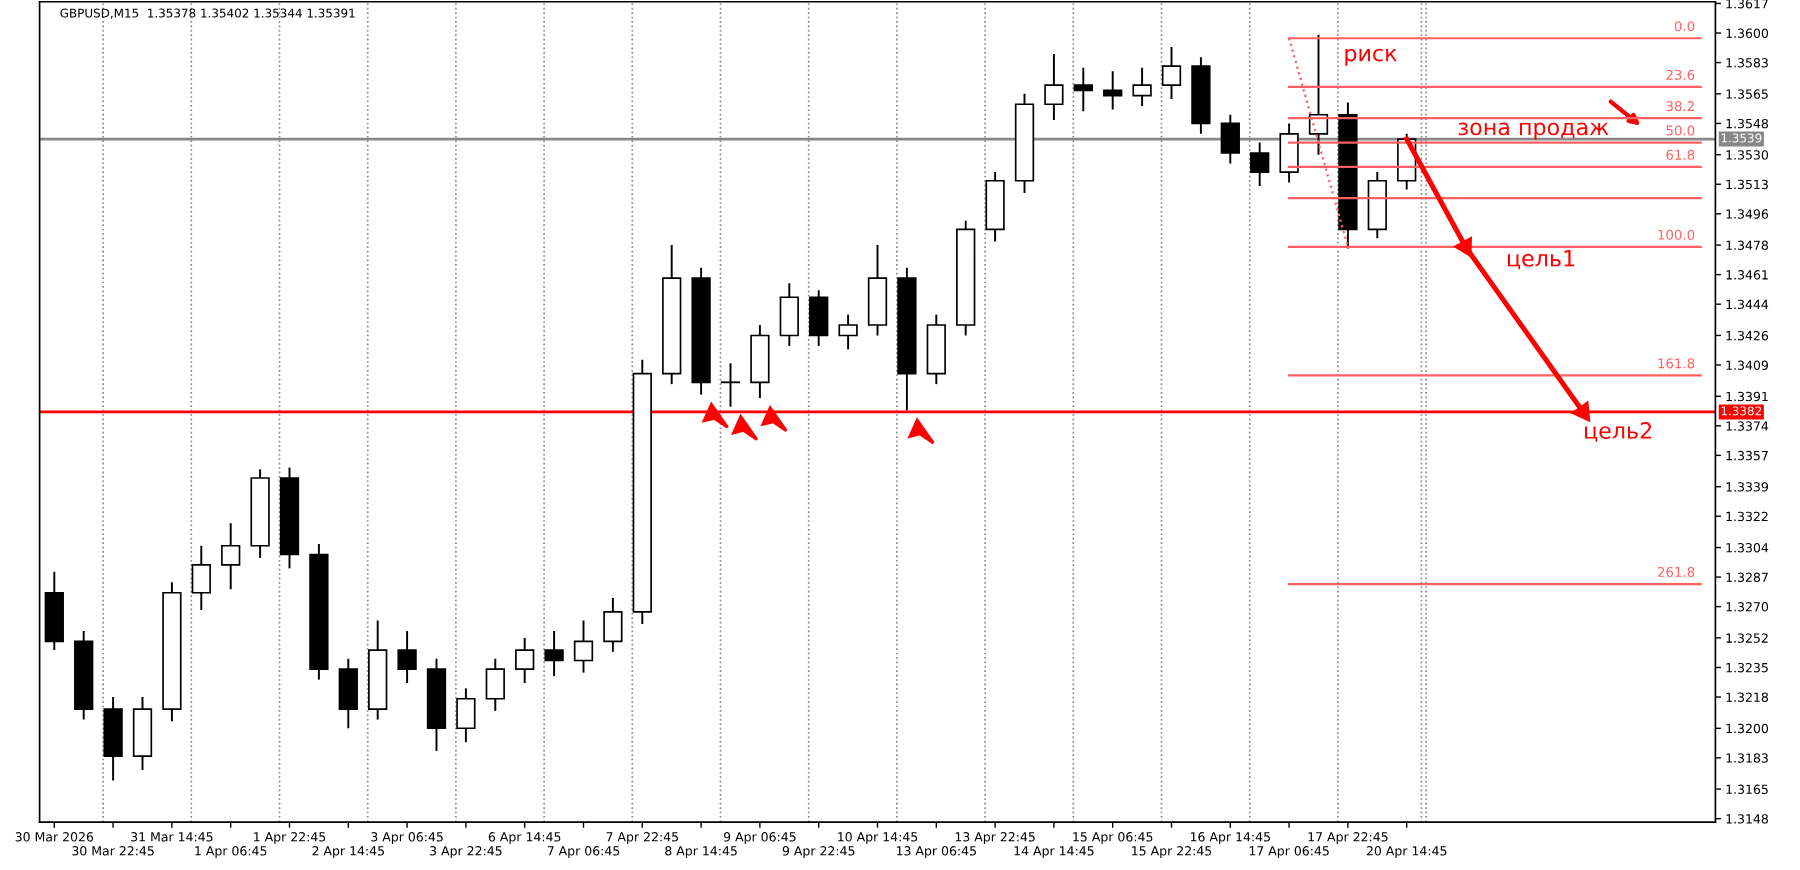 Image resolution: width=1800 pixels, height=870 pixels. Describe the element at coordinates (1541, 260) in the screenshot. I see `annotation: цель1` at that location.